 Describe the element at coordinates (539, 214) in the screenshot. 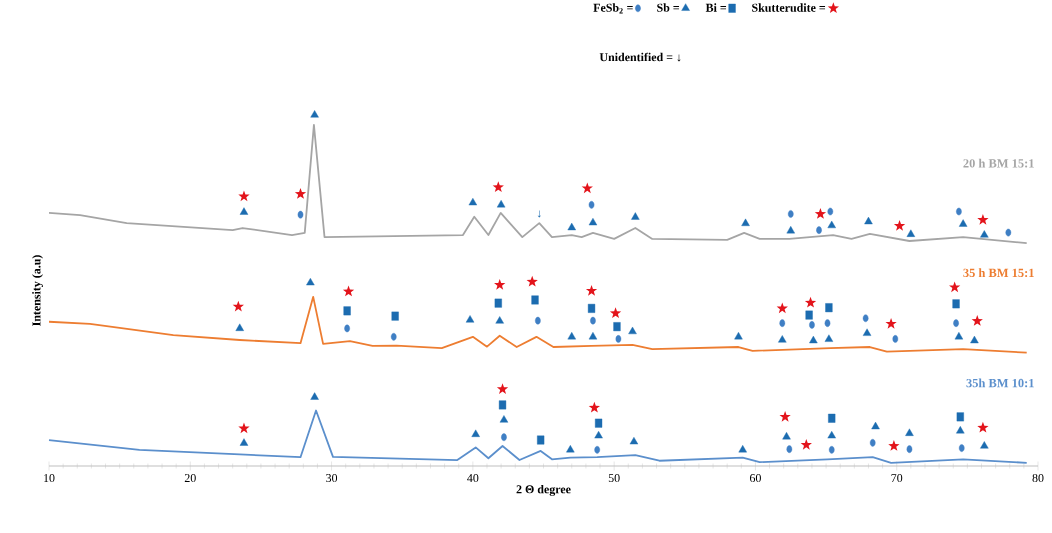

I see `annotation: ↓` at that location.